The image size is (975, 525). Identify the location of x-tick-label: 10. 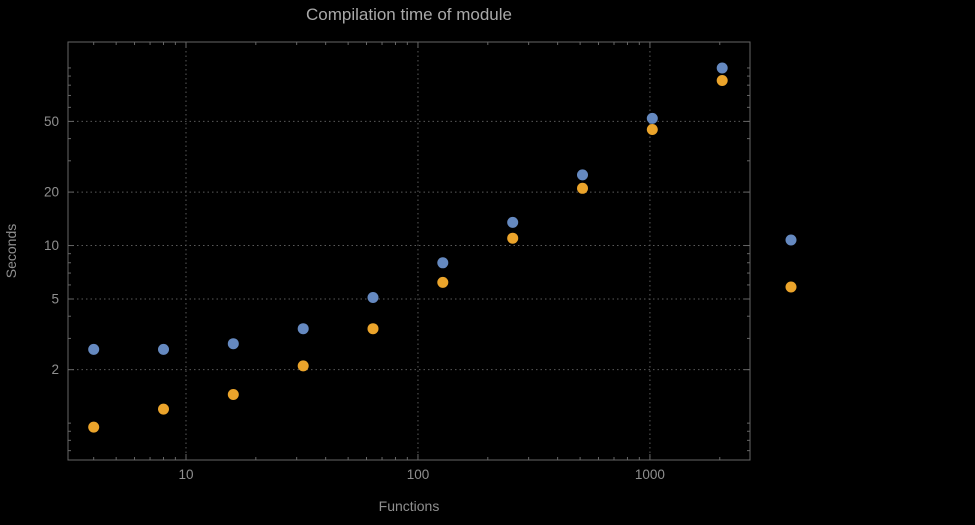
(185, 474).